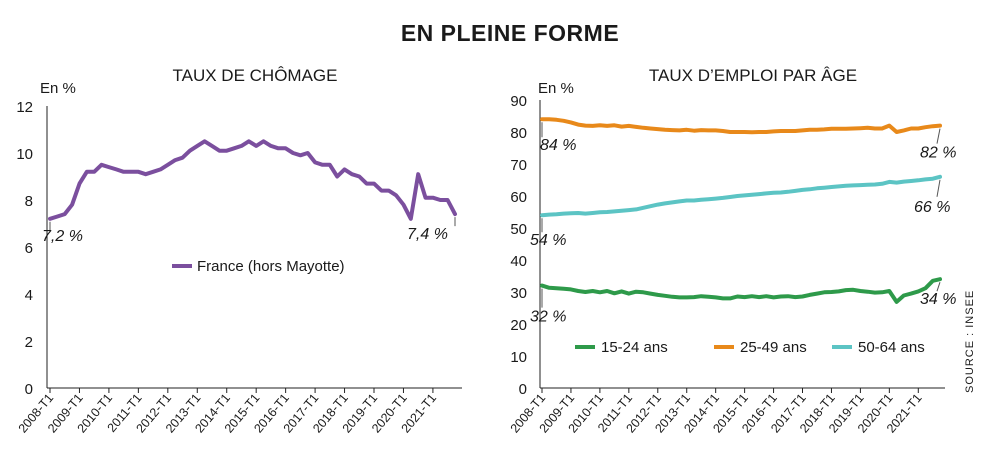 This screenshot has width=996, height=460. What do you see at coordinates (29, 201) in the screenshot?
I see `unemployment-ytick-label: 8` at bounding box center [29, 201].